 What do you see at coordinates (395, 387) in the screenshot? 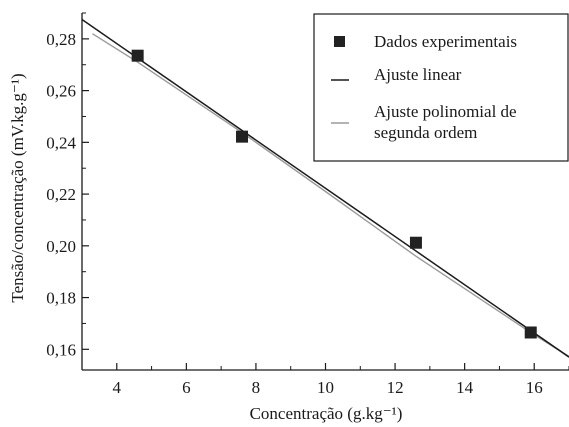
I see `x-tick-label: 12` at bounding box center [395, 387].